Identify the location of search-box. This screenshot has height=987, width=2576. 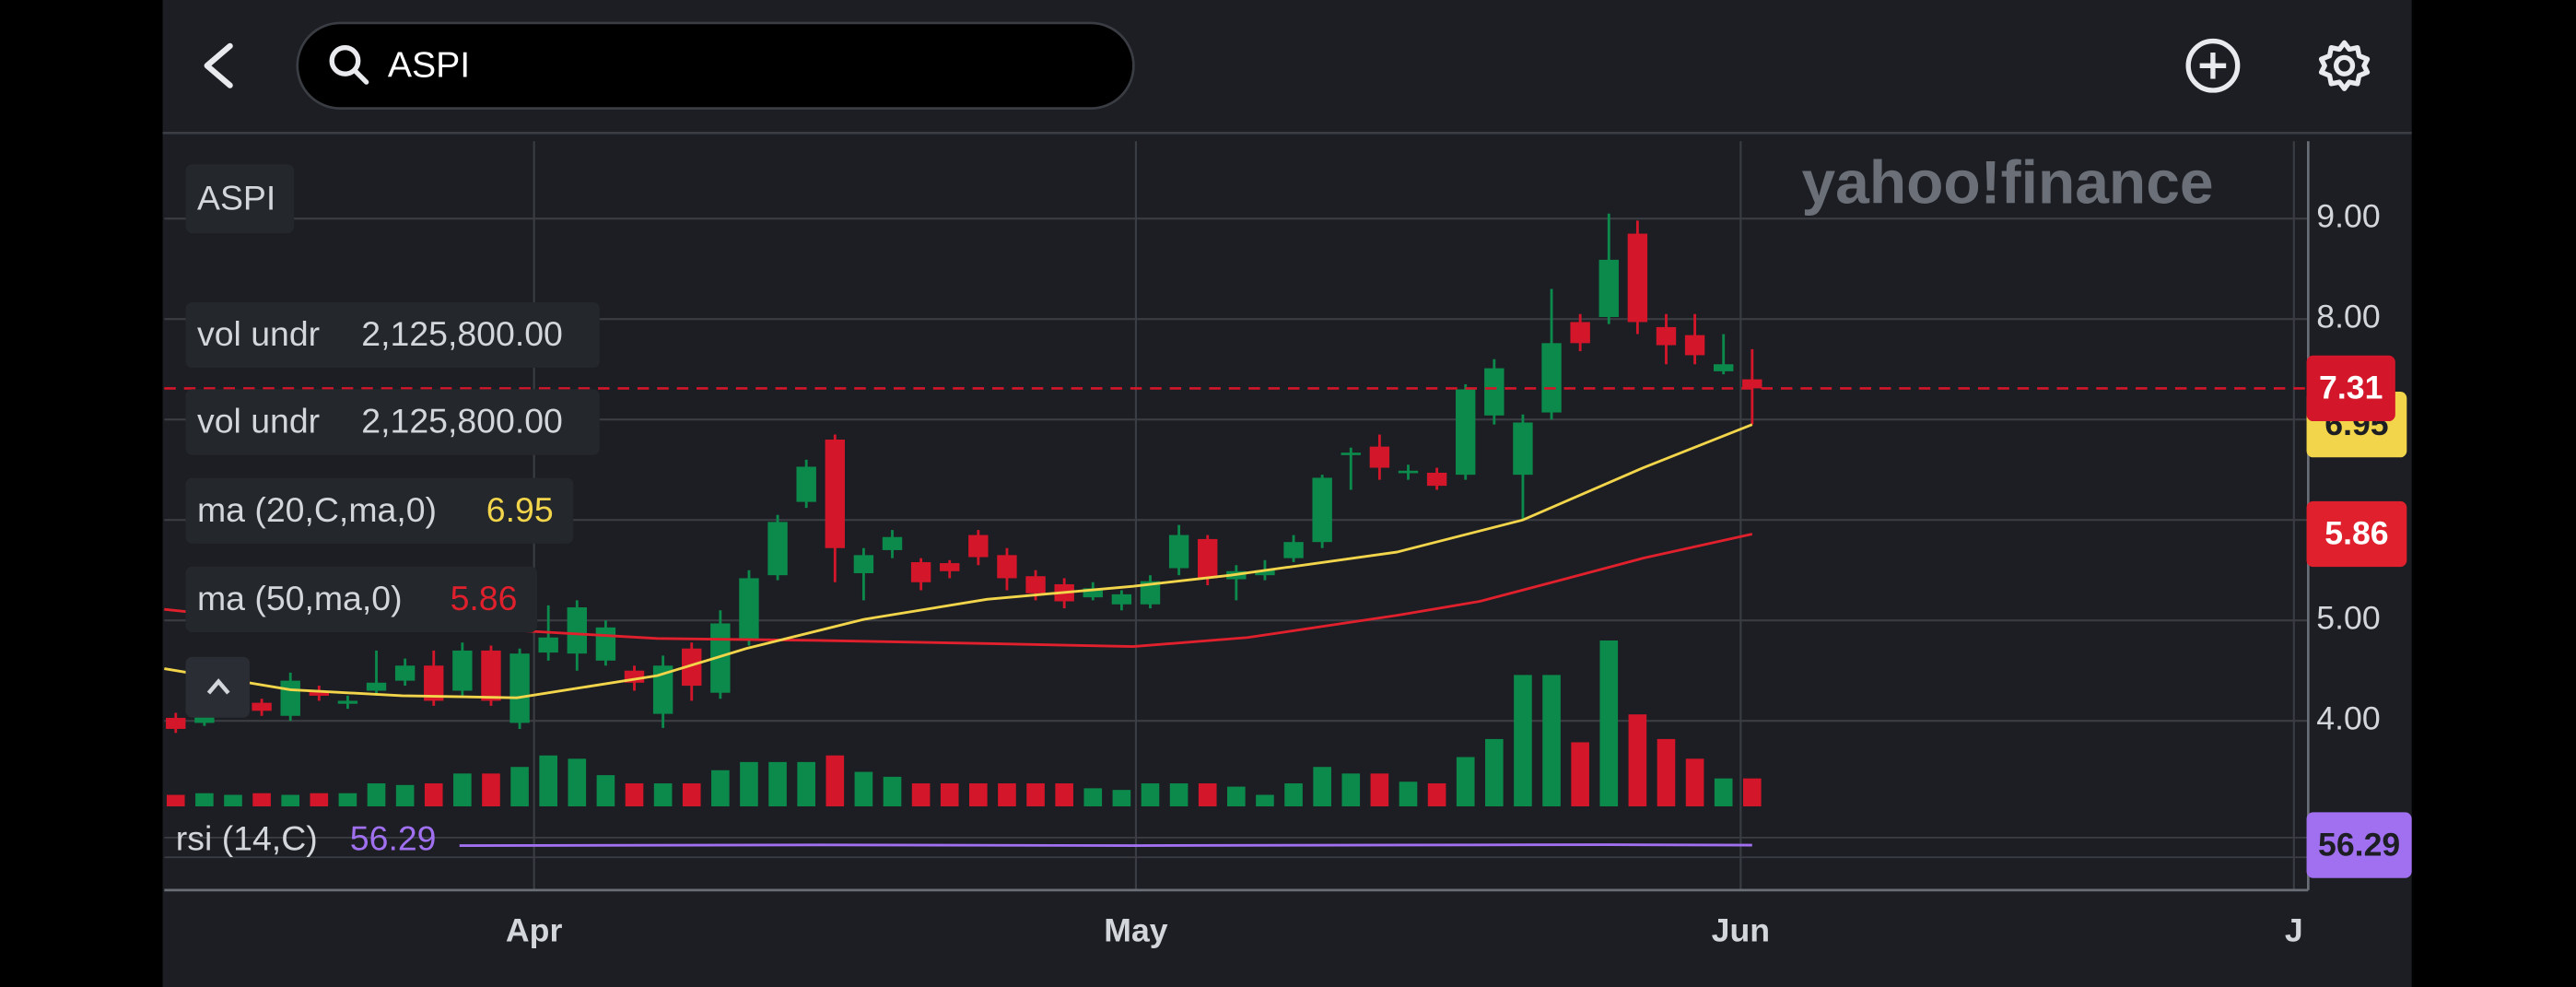
(715, 65).